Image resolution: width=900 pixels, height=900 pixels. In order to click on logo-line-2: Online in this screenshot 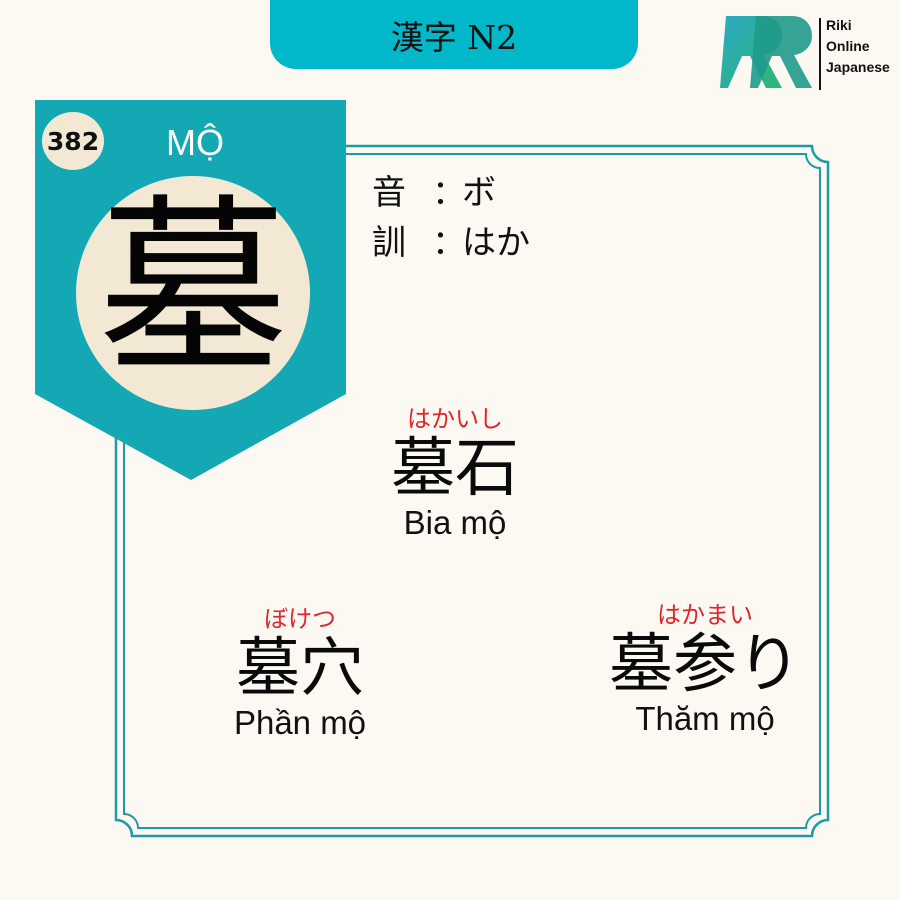, I will do `click(848, 46)`.